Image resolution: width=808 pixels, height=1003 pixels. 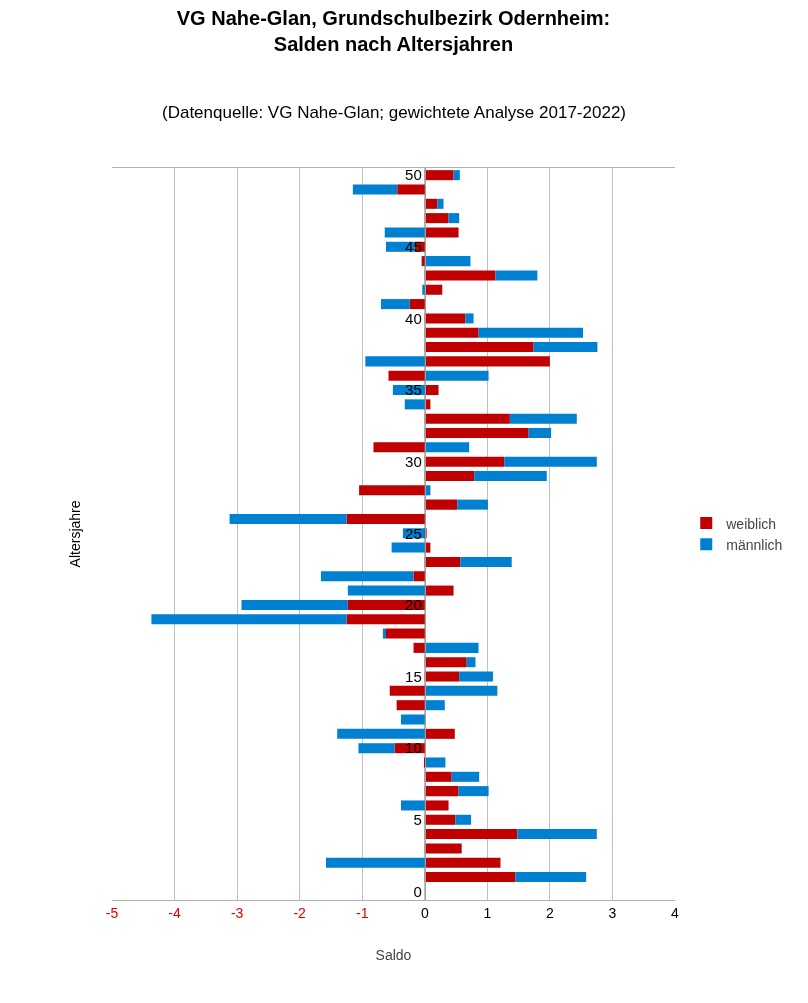 I want to click on x-tick-label: 4, so click(x=675, y=912).